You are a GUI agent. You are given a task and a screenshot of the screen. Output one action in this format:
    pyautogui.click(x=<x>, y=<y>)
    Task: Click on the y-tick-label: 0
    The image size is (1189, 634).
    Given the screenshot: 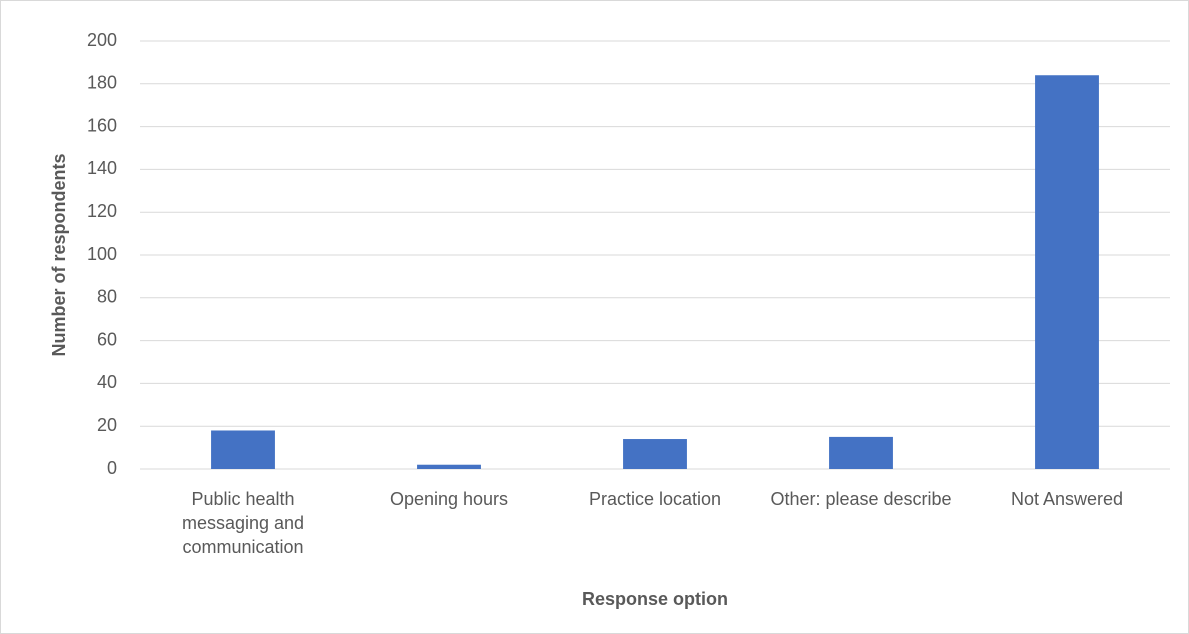 What is the action you would take?
    pyautogui.click(x=112, y=468)
    